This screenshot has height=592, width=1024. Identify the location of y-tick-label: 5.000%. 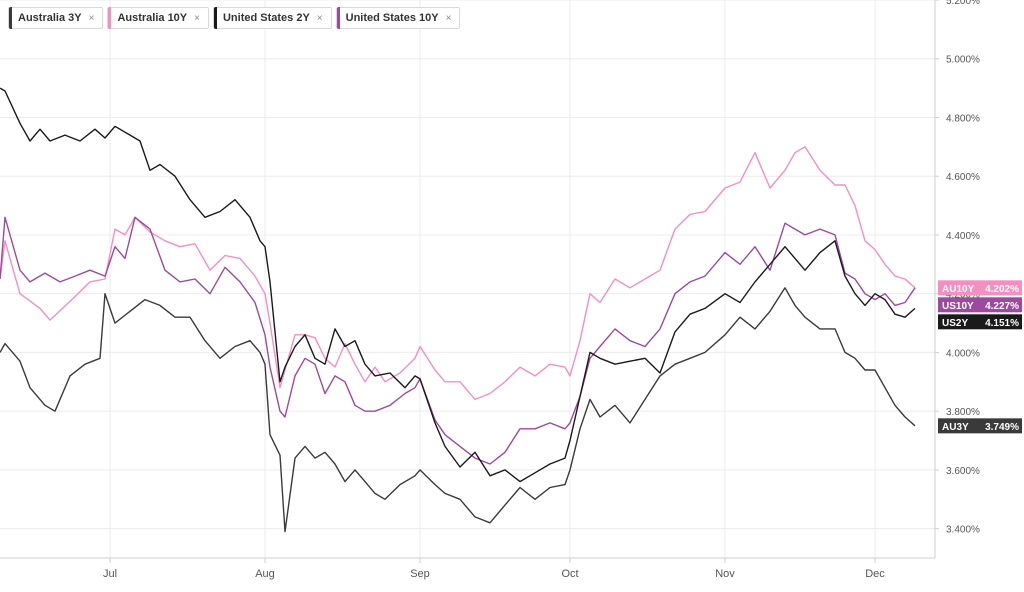
(963, 60).